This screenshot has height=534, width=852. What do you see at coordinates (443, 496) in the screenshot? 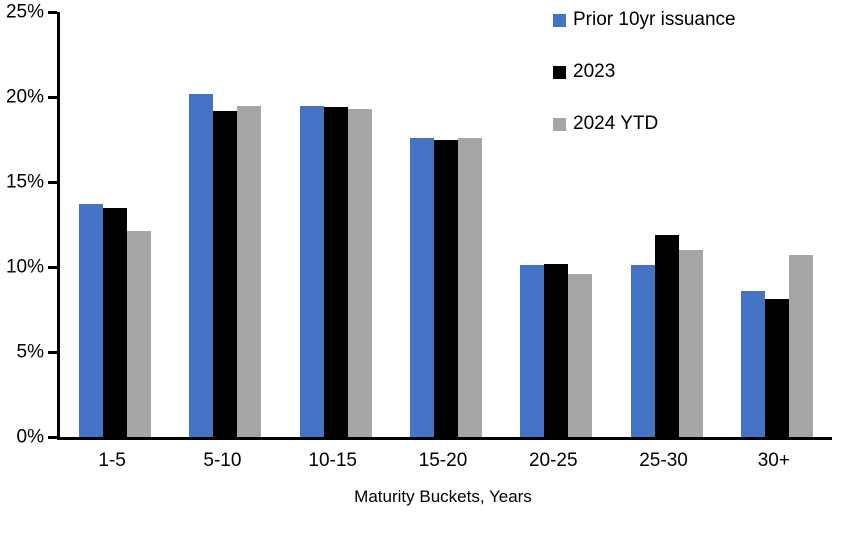
I see `x-axis-title: Maturity Buckets, Years` at bounding box center [443, 496].